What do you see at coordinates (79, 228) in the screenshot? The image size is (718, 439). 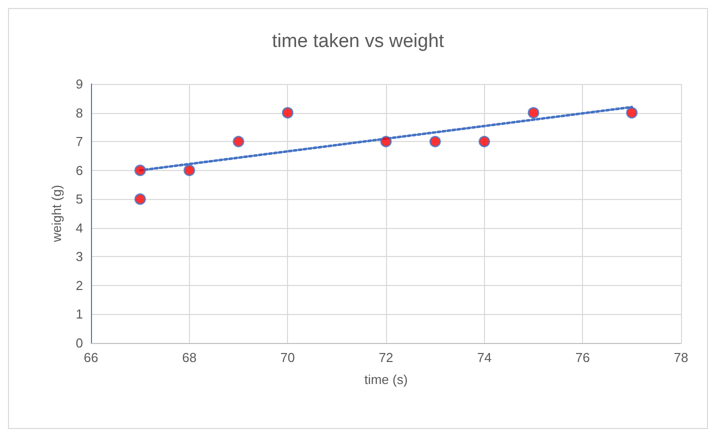 I see `y-tick-label: 4` at bounding box center [79, 228].